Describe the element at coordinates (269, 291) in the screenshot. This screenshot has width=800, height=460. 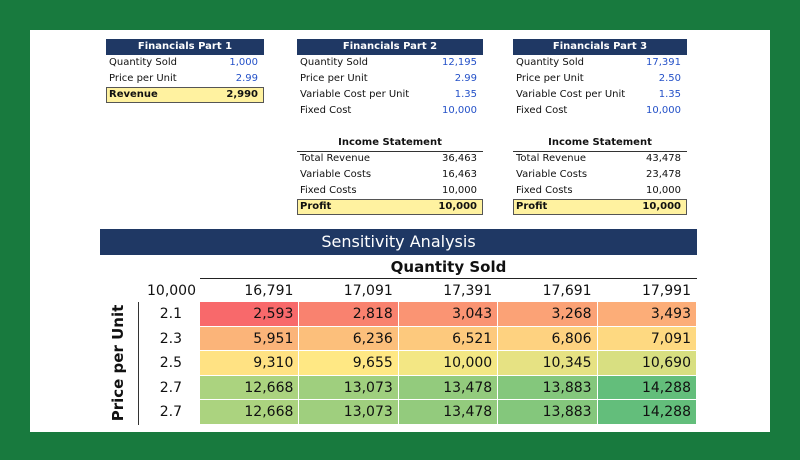
I see `column-header: 16,791` at that location.